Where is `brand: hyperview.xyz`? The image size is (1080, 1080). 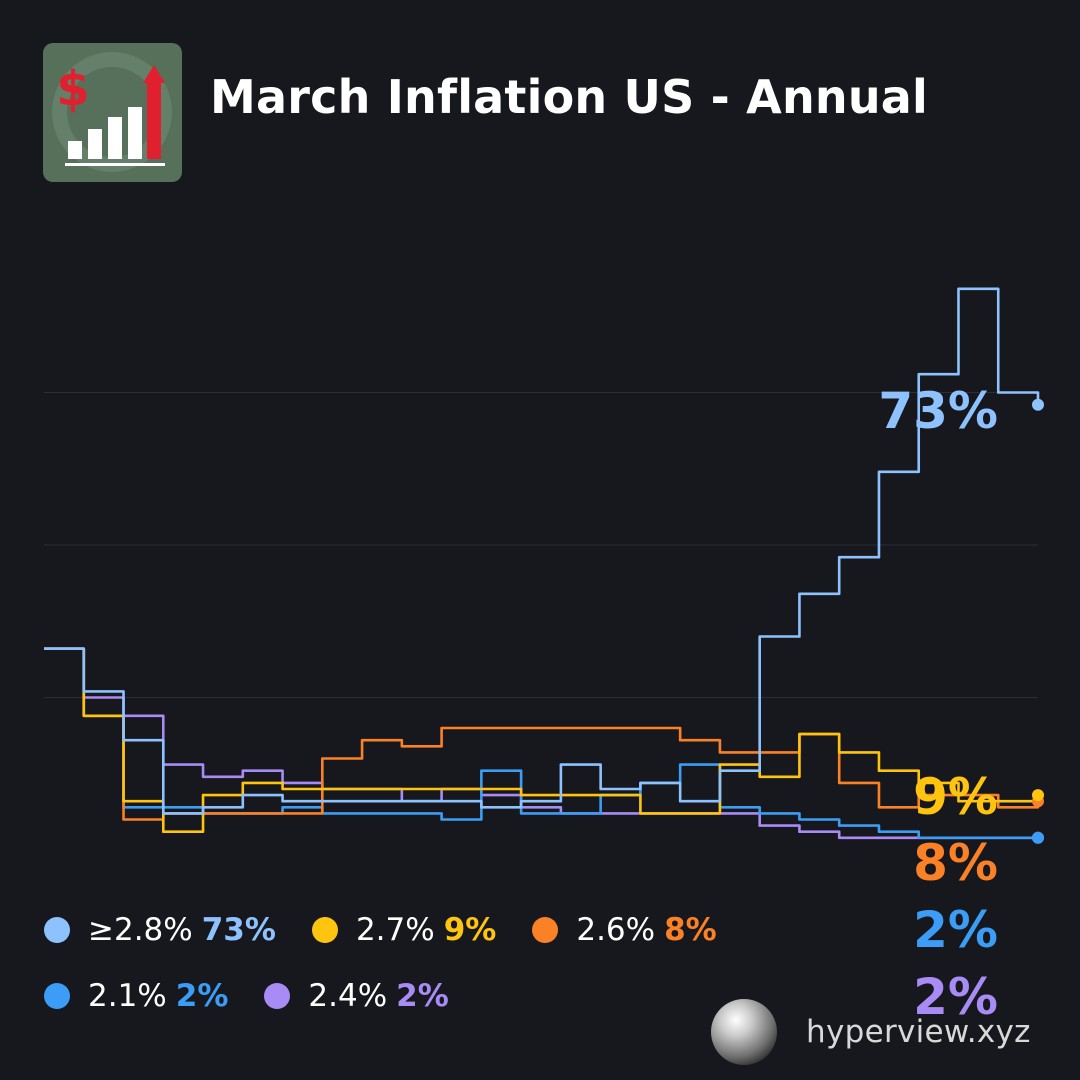 brand: hyperview.xyz is located at coordinates (869, 1032).